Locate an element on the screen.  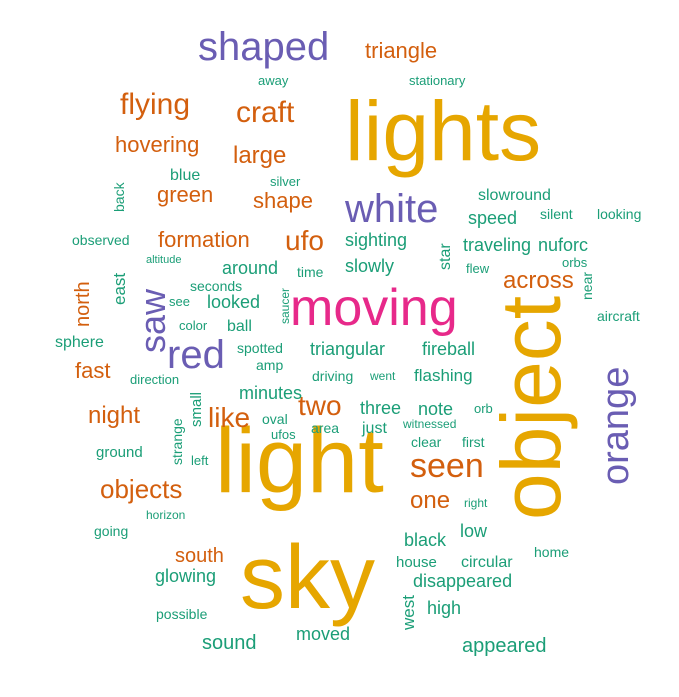
cloud-word-flashing: flashing is located at coordinates (443, 375).